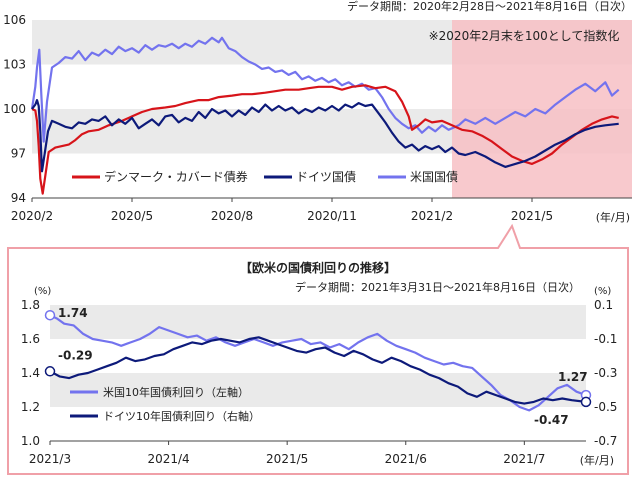 The height and width of the screenshot is (477, 635). I want to click on top-index-annotation: ※2020年2月末を100として指数化, so click(524, 35).